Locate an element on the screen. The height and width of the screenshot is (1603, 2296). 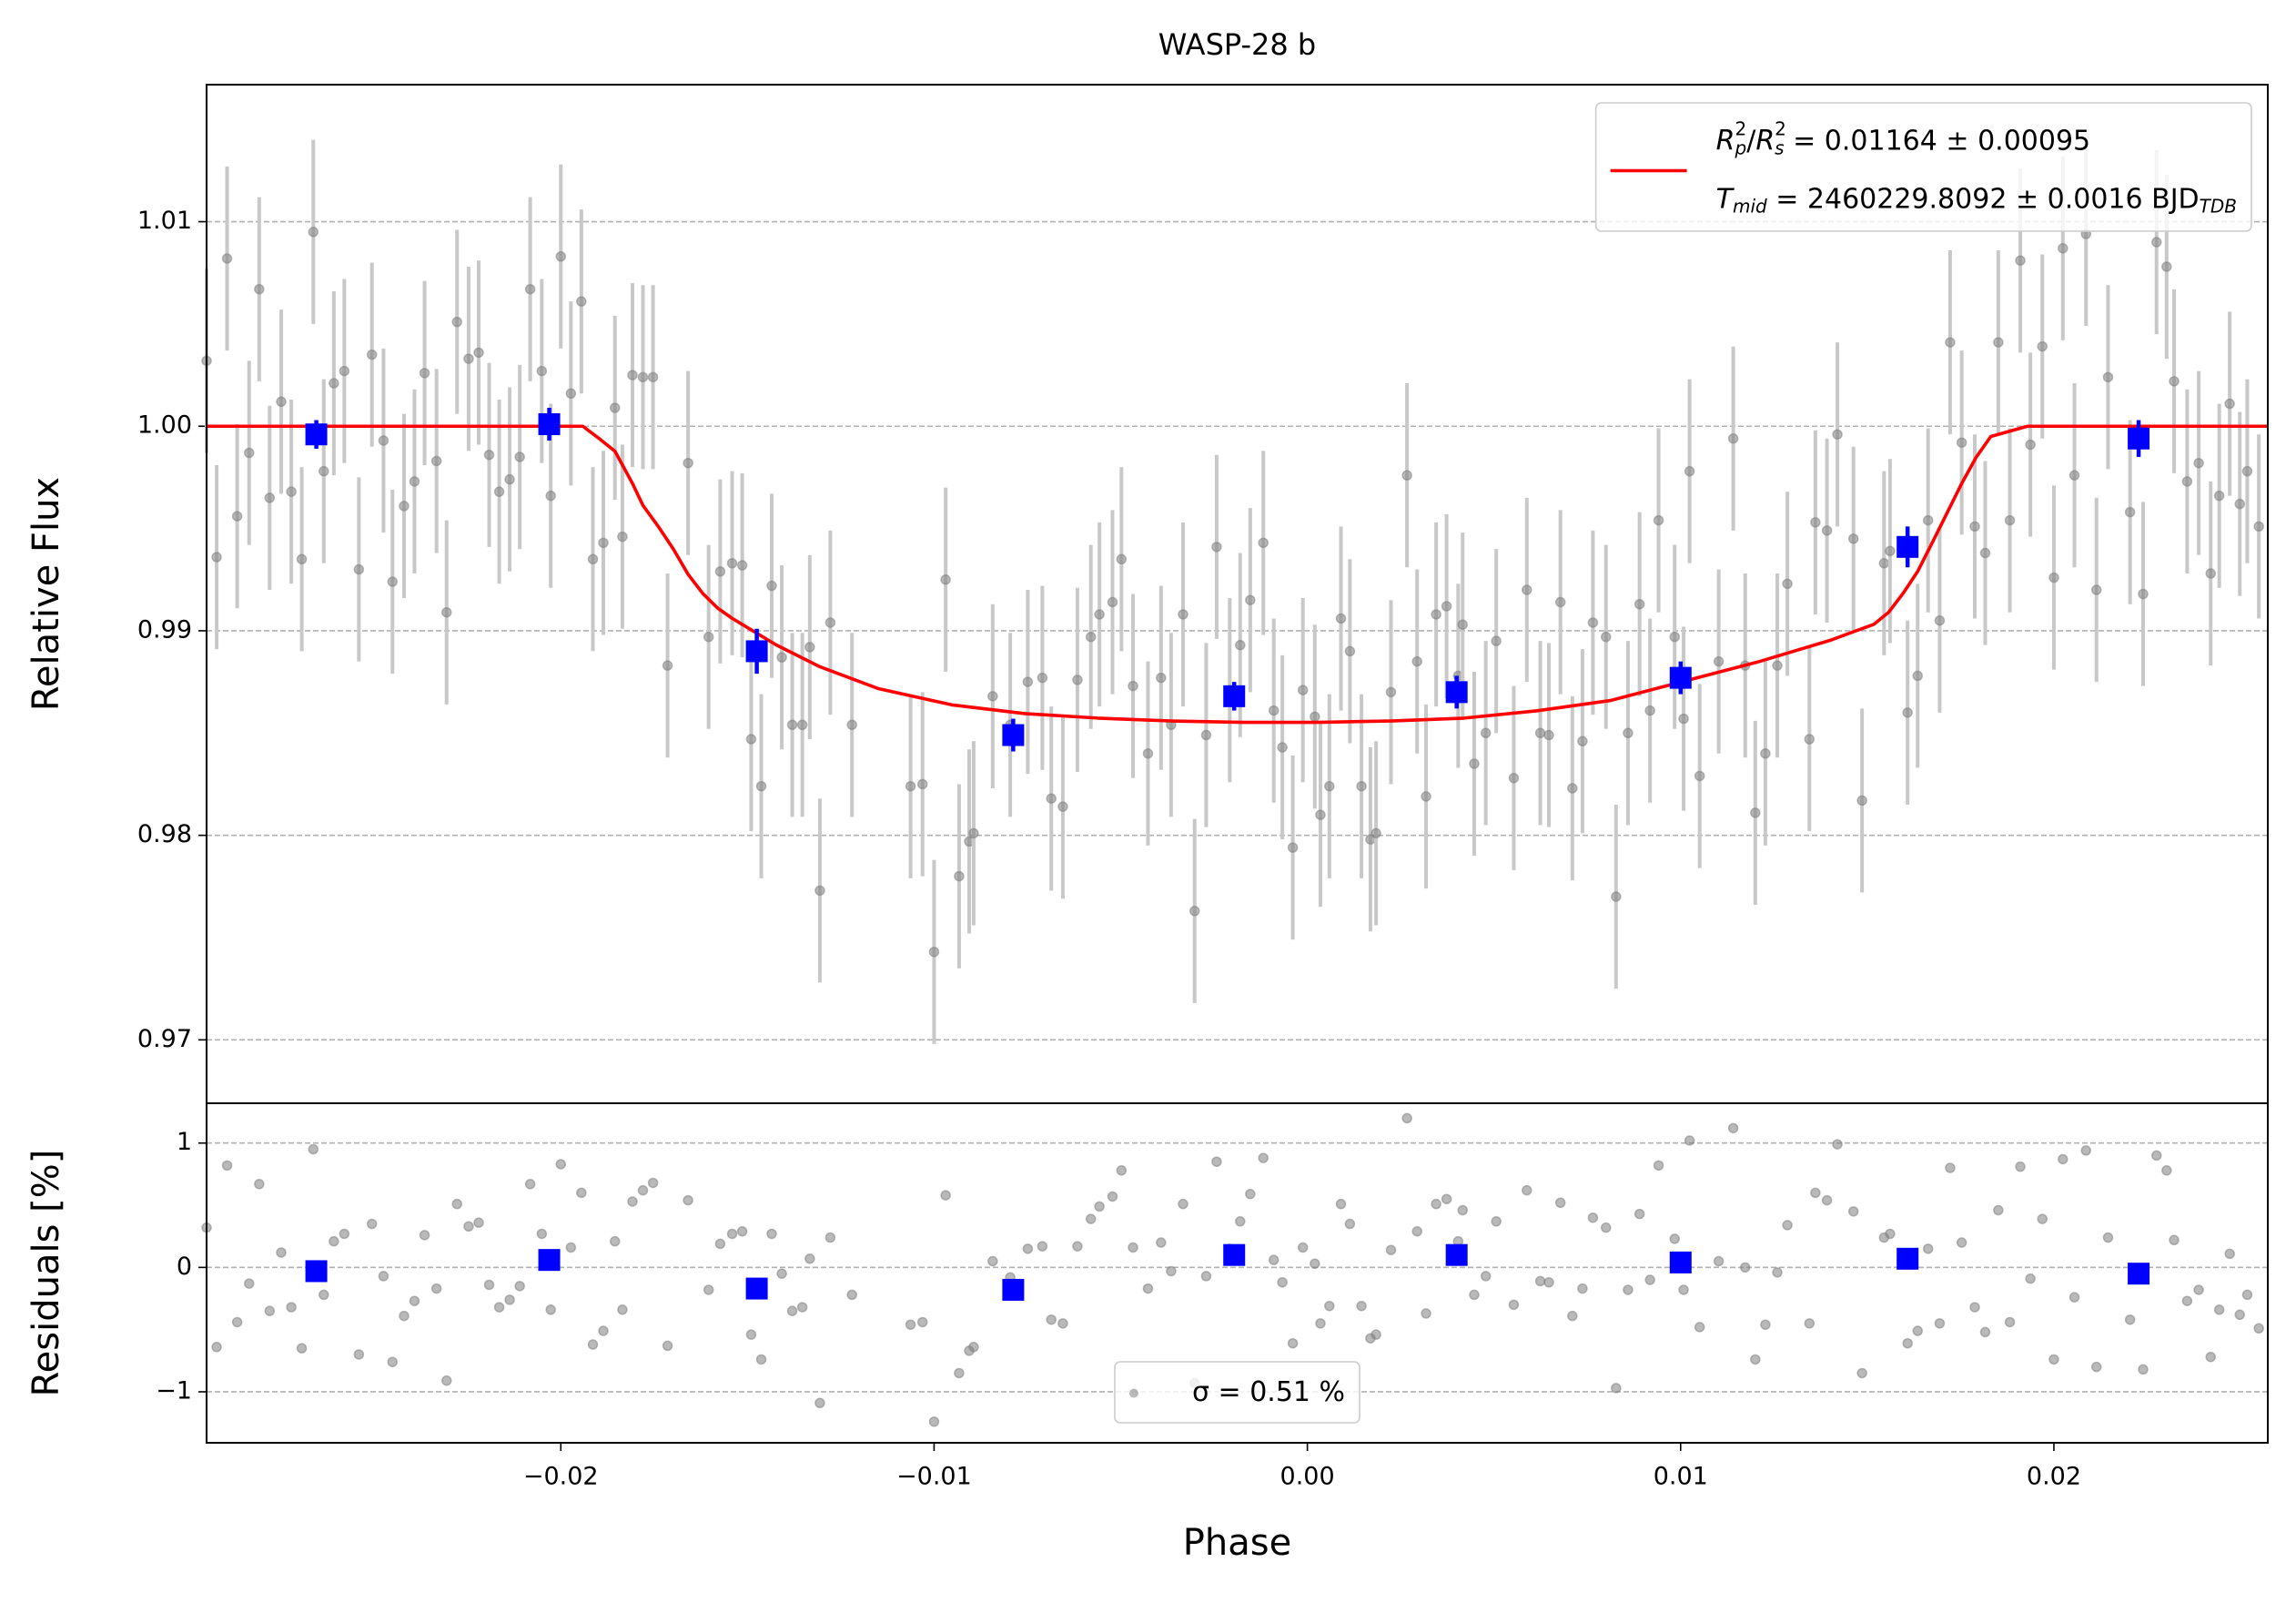
legend-text: / is located at coordinates (1751, 141).